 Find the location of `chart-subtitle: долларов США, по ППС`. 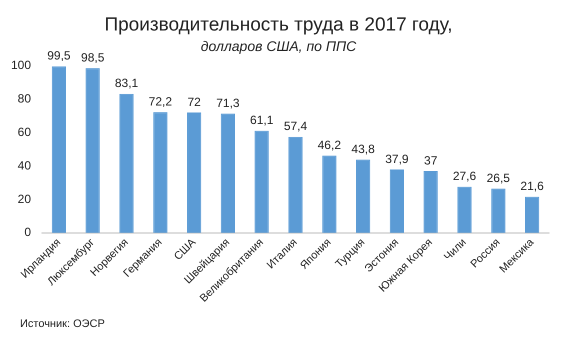

chart-subtitle: долларов США, по ППС is located at coordinates (279, 46).